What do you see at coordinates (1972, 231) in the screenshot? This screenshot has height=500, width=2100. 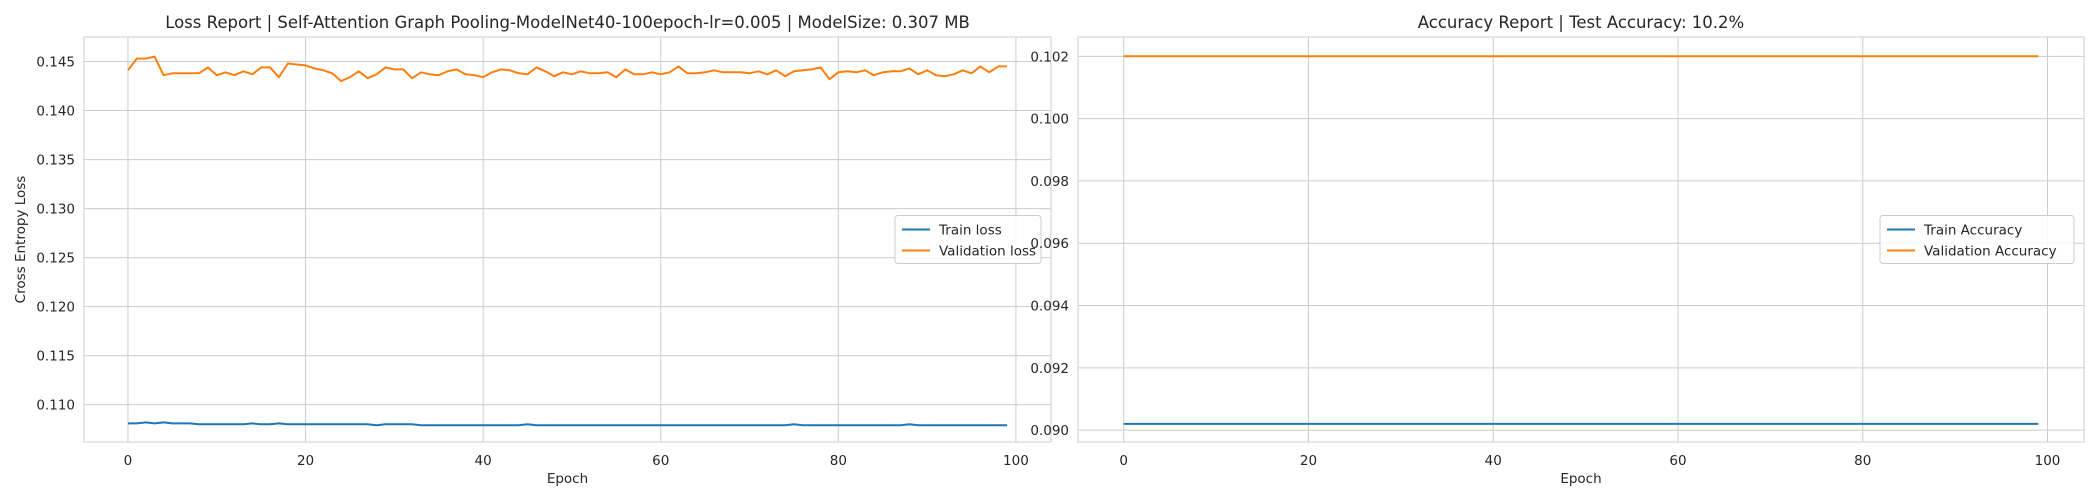 I see `legend-label-1: Train Accuracy` at bounding box center [1972, 231].